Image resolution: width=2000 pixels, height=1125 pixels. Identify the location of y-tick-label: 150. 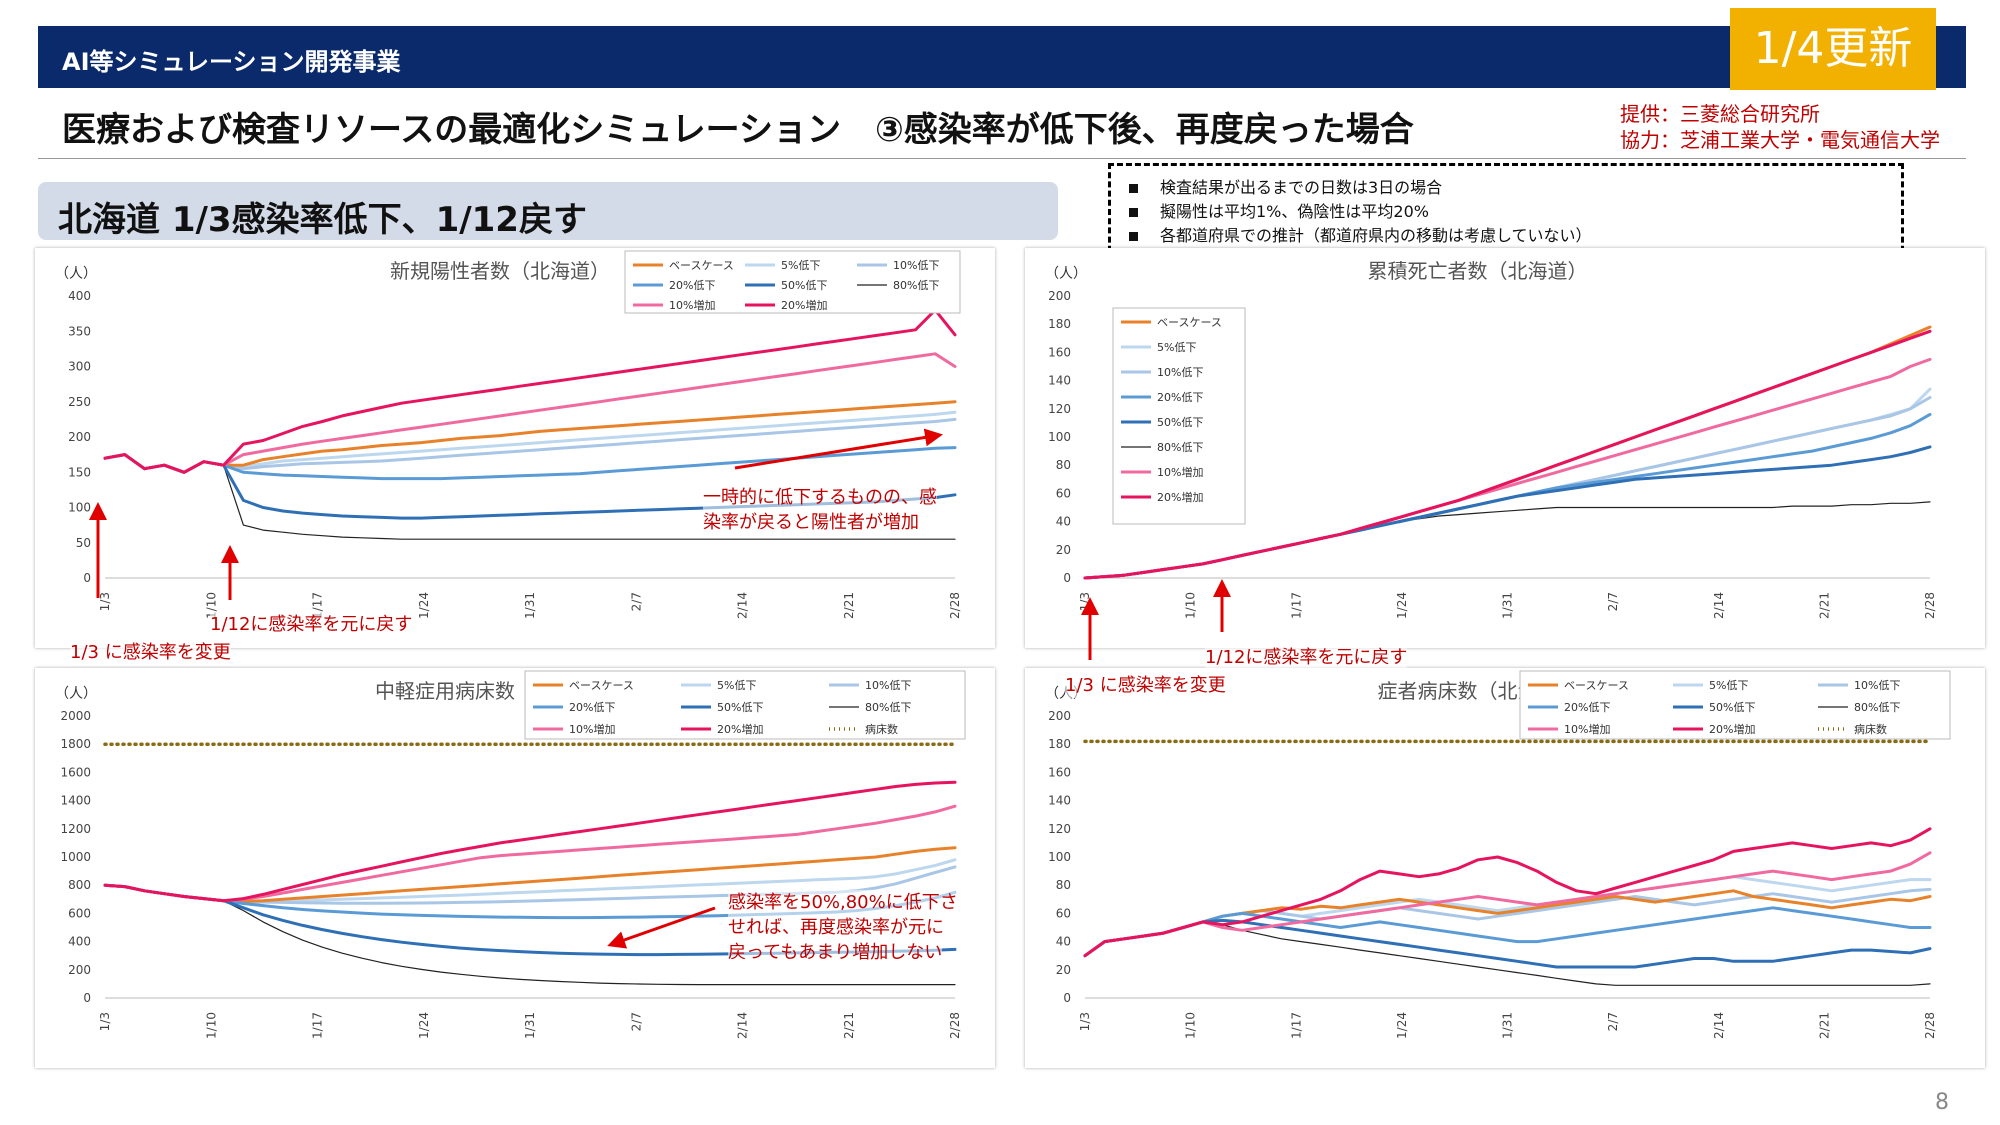
(79, 472).